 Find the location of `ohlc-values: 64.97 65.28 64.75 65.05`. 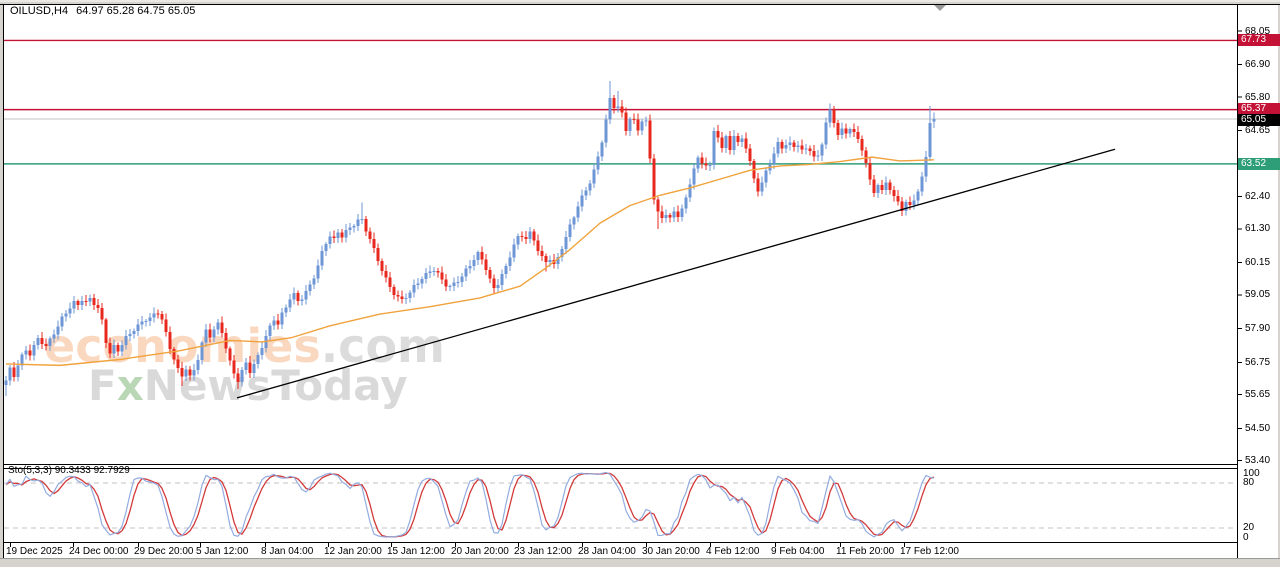

ohlc-values: 64.97 65.28 64.75 65.05 is located at coordinates (136, 11).